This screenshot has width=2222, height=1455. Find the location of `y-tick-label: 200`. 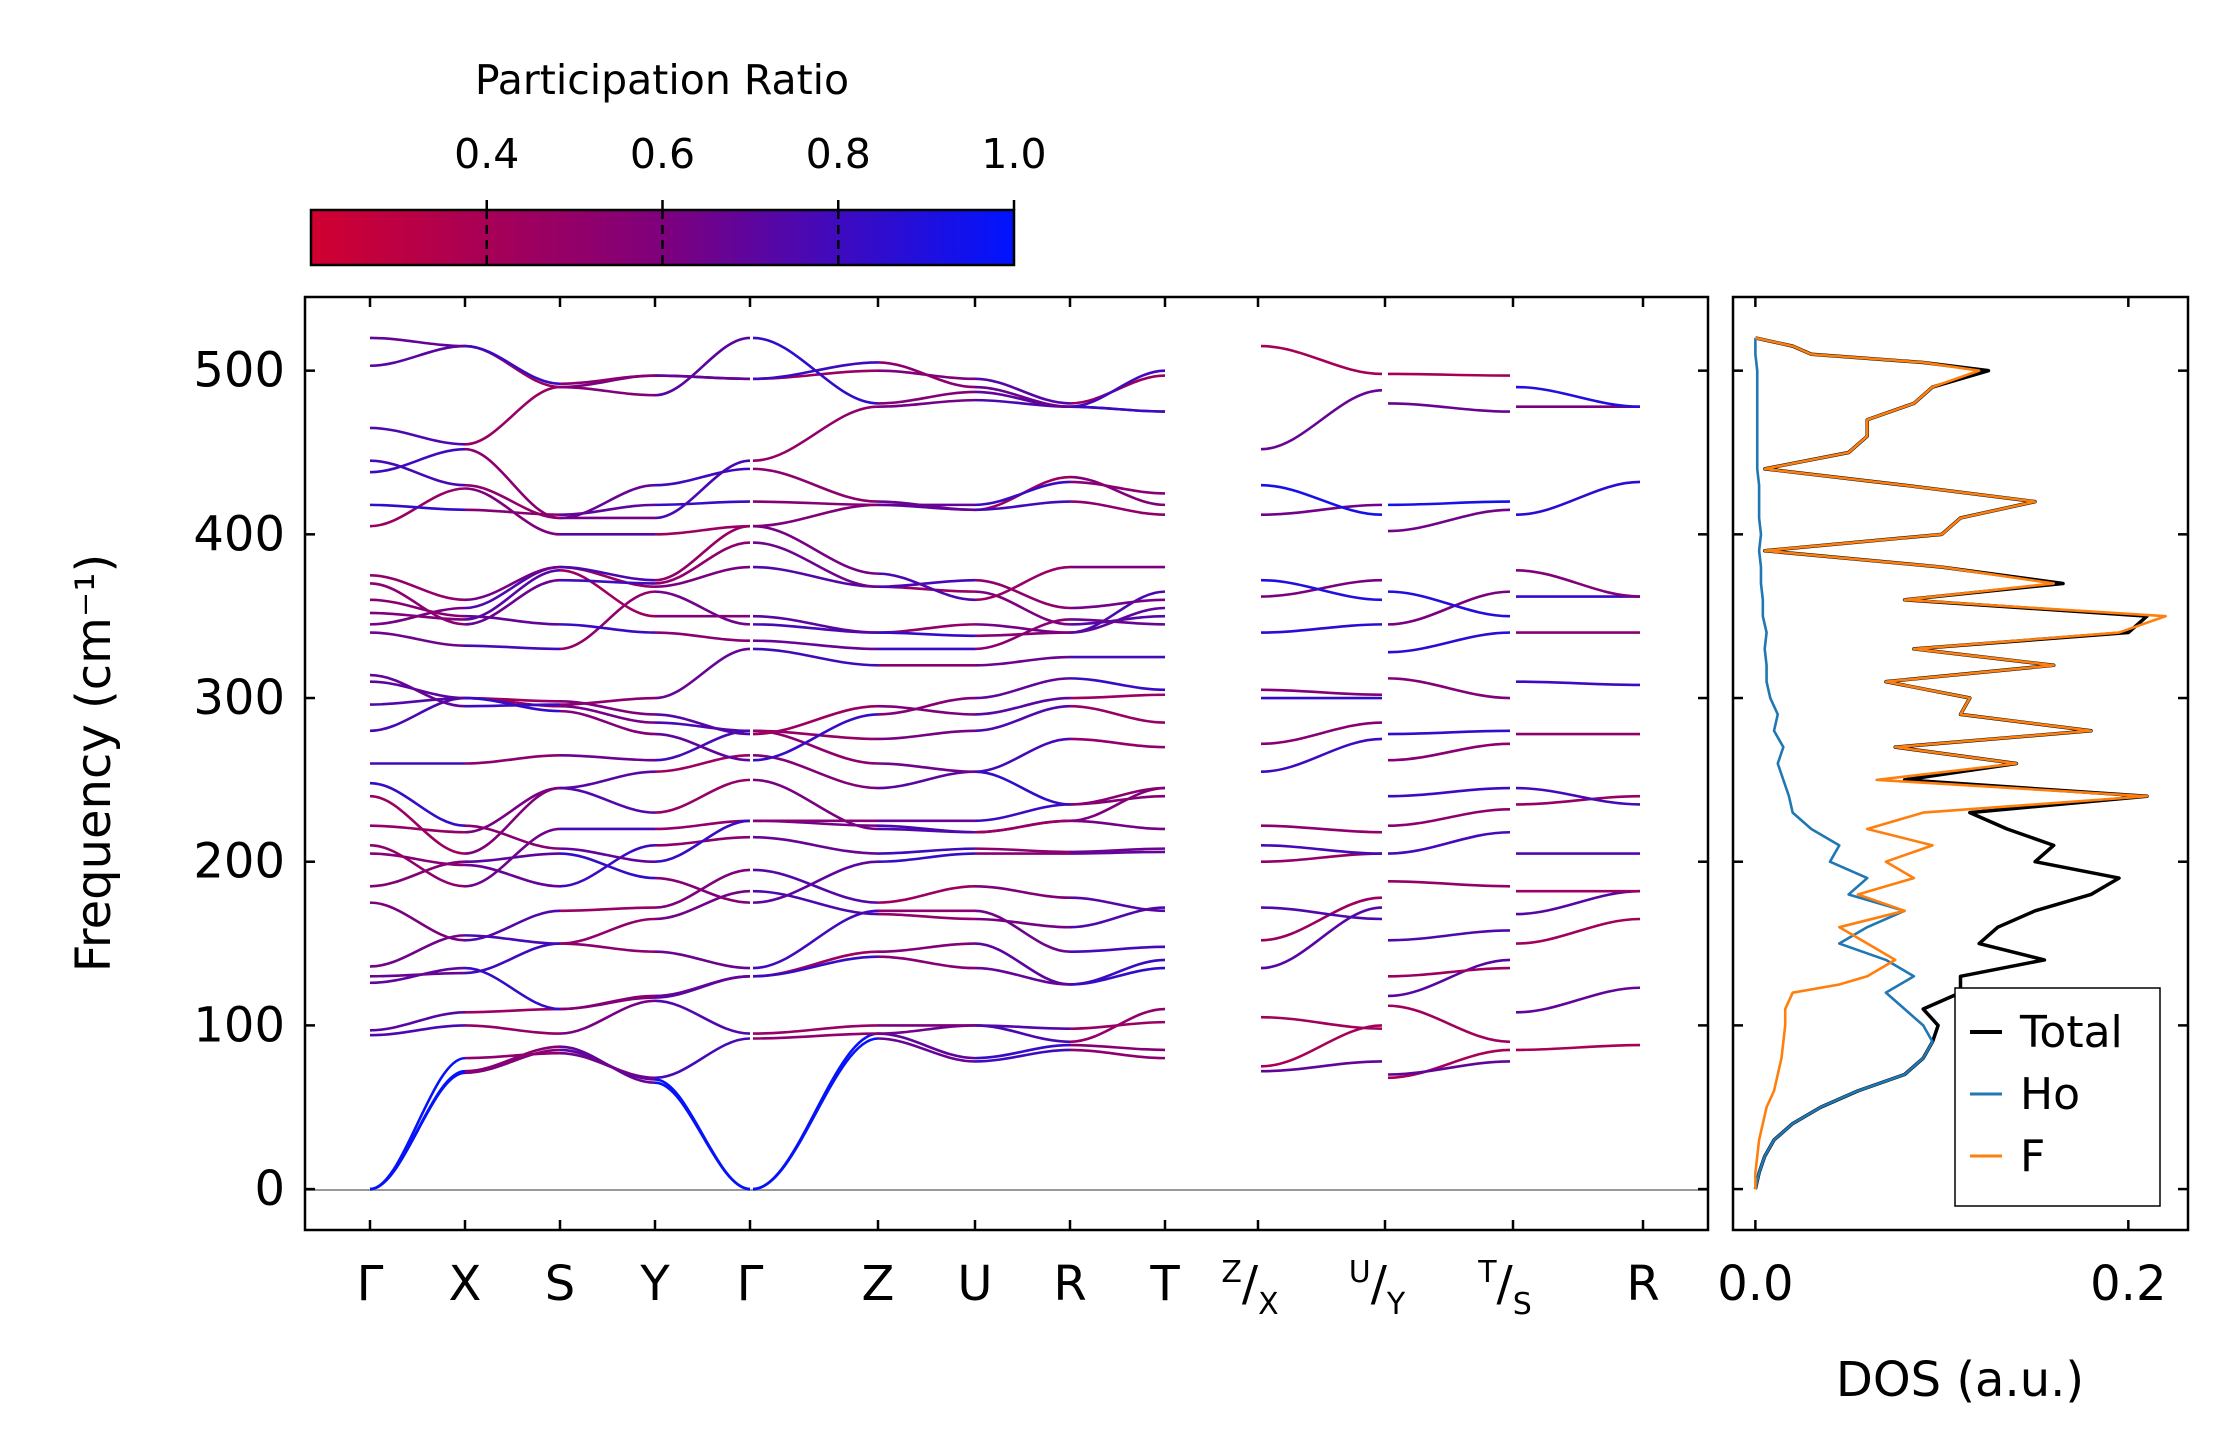

y-tick-label: 200 is located at coordinates (239, 862).